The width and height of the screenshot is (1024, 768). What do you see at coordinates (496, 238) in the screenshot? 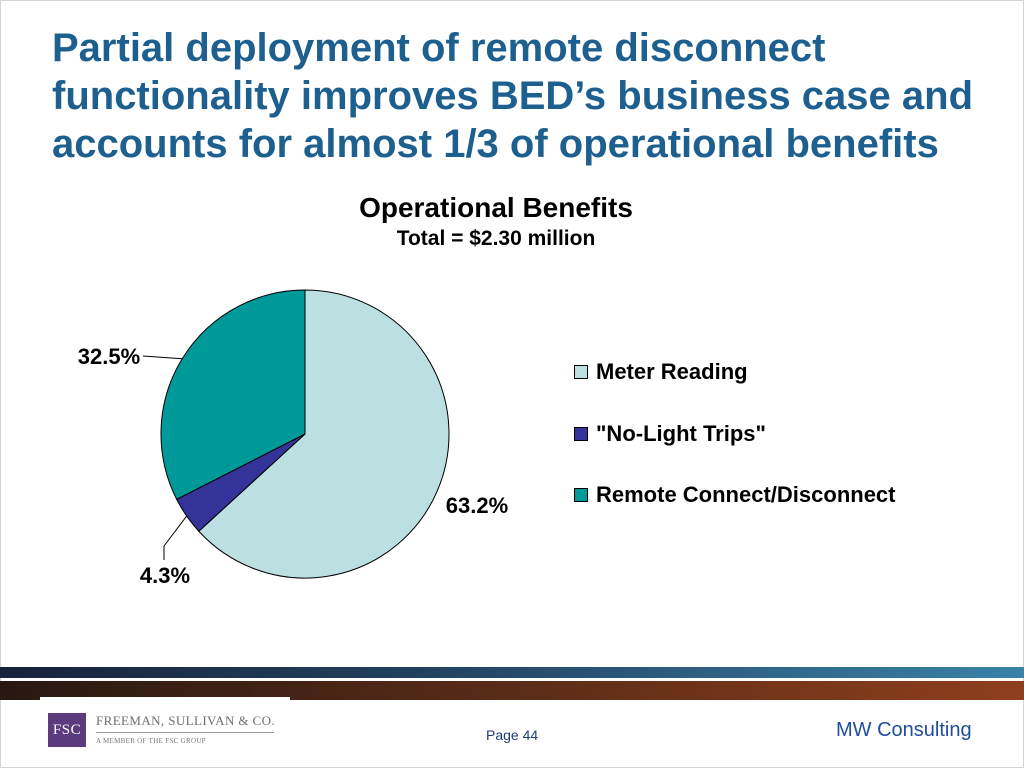
I see `chart-subtitle: Total = $2.30 million` at bounding box center [496, 238].